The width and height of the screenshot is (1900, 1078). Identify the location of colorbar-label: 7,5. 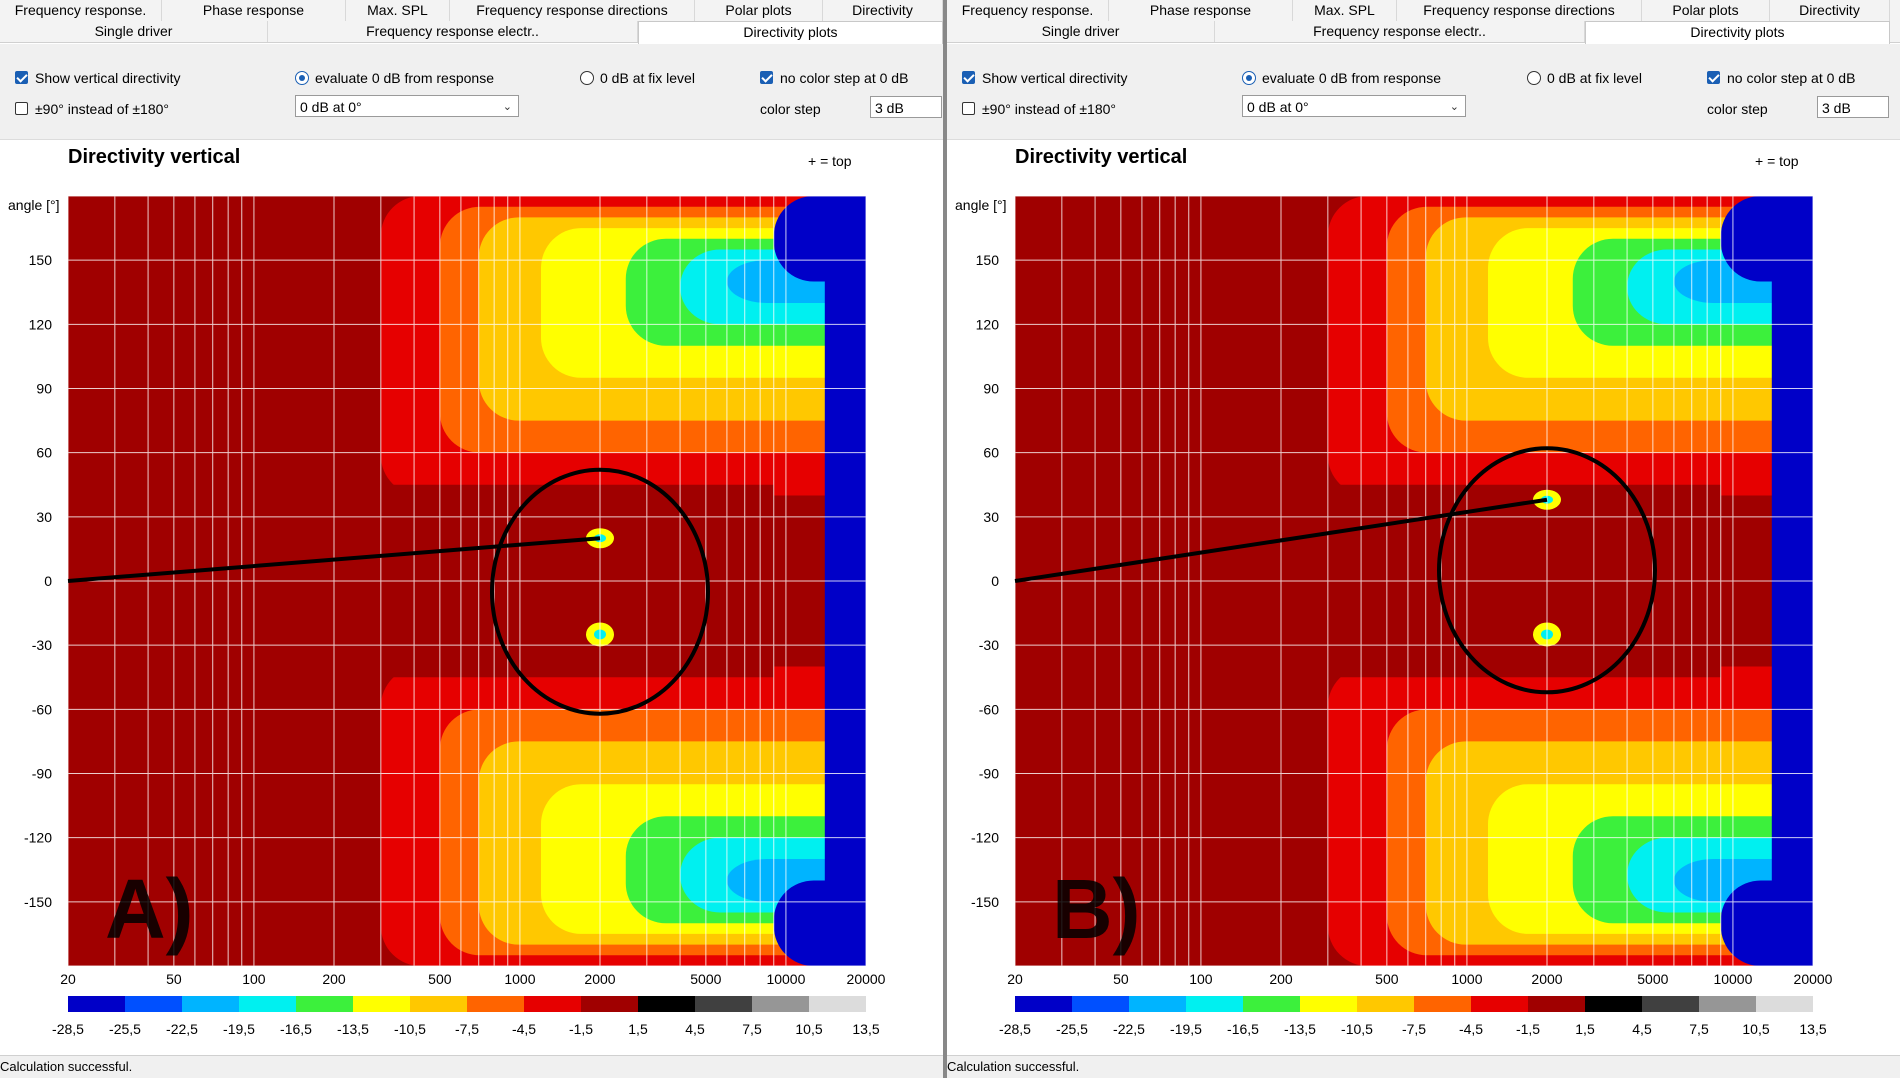
(1699, 1029).